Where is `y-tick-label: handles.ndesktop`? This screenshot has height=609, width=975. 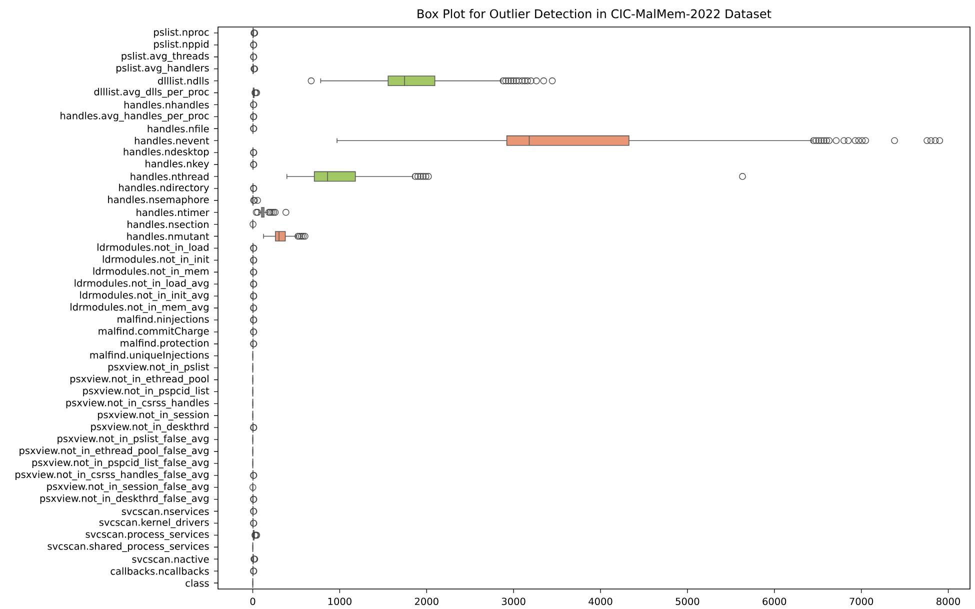
y-tick-label: handles.ndesktop is located at coordinates (166, 153).